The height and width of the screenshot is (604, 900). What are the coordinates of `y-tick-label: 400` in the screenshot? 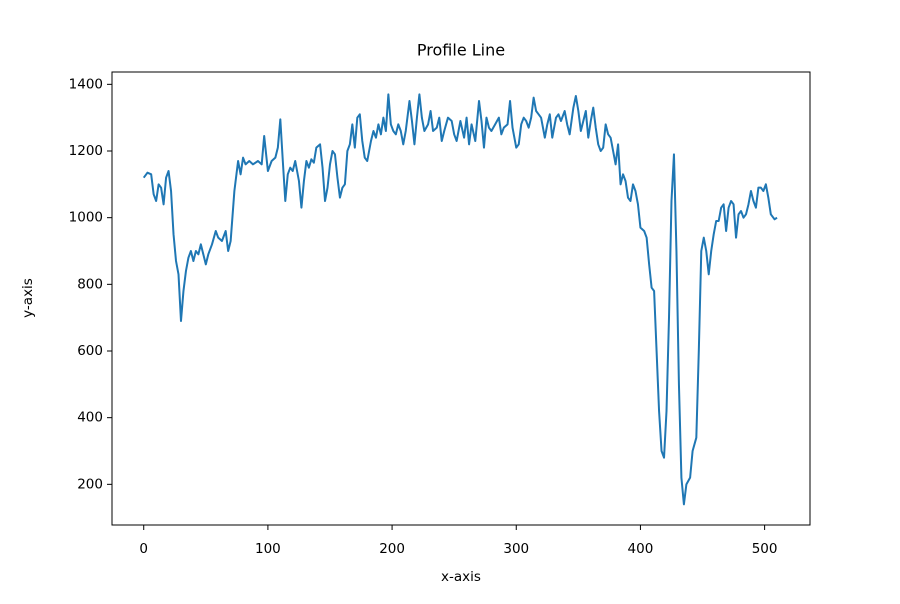 It's located at (90, 418).